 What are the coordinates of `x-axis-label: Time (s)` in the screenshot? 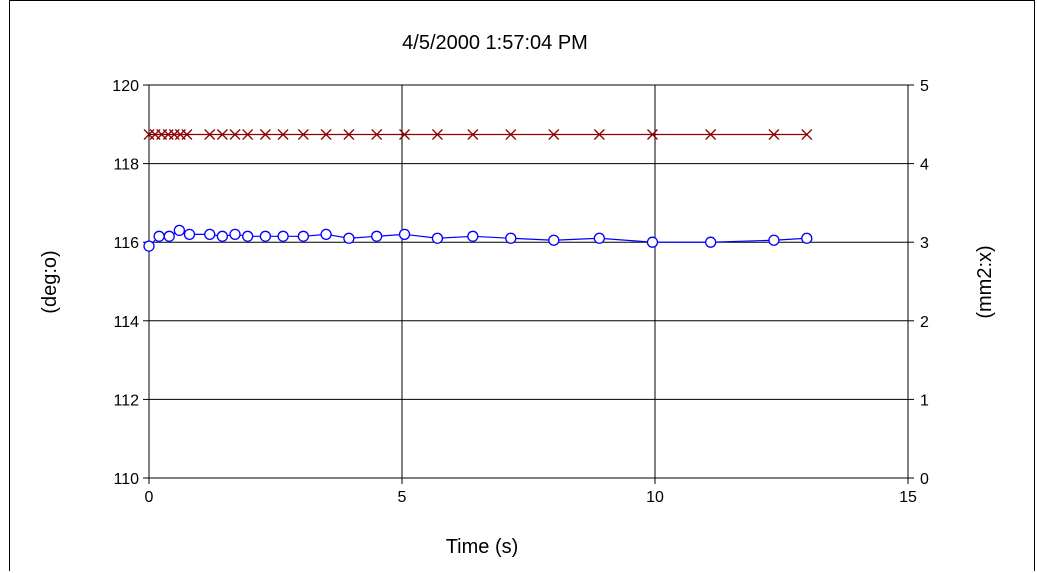 It's located at (482, 547).